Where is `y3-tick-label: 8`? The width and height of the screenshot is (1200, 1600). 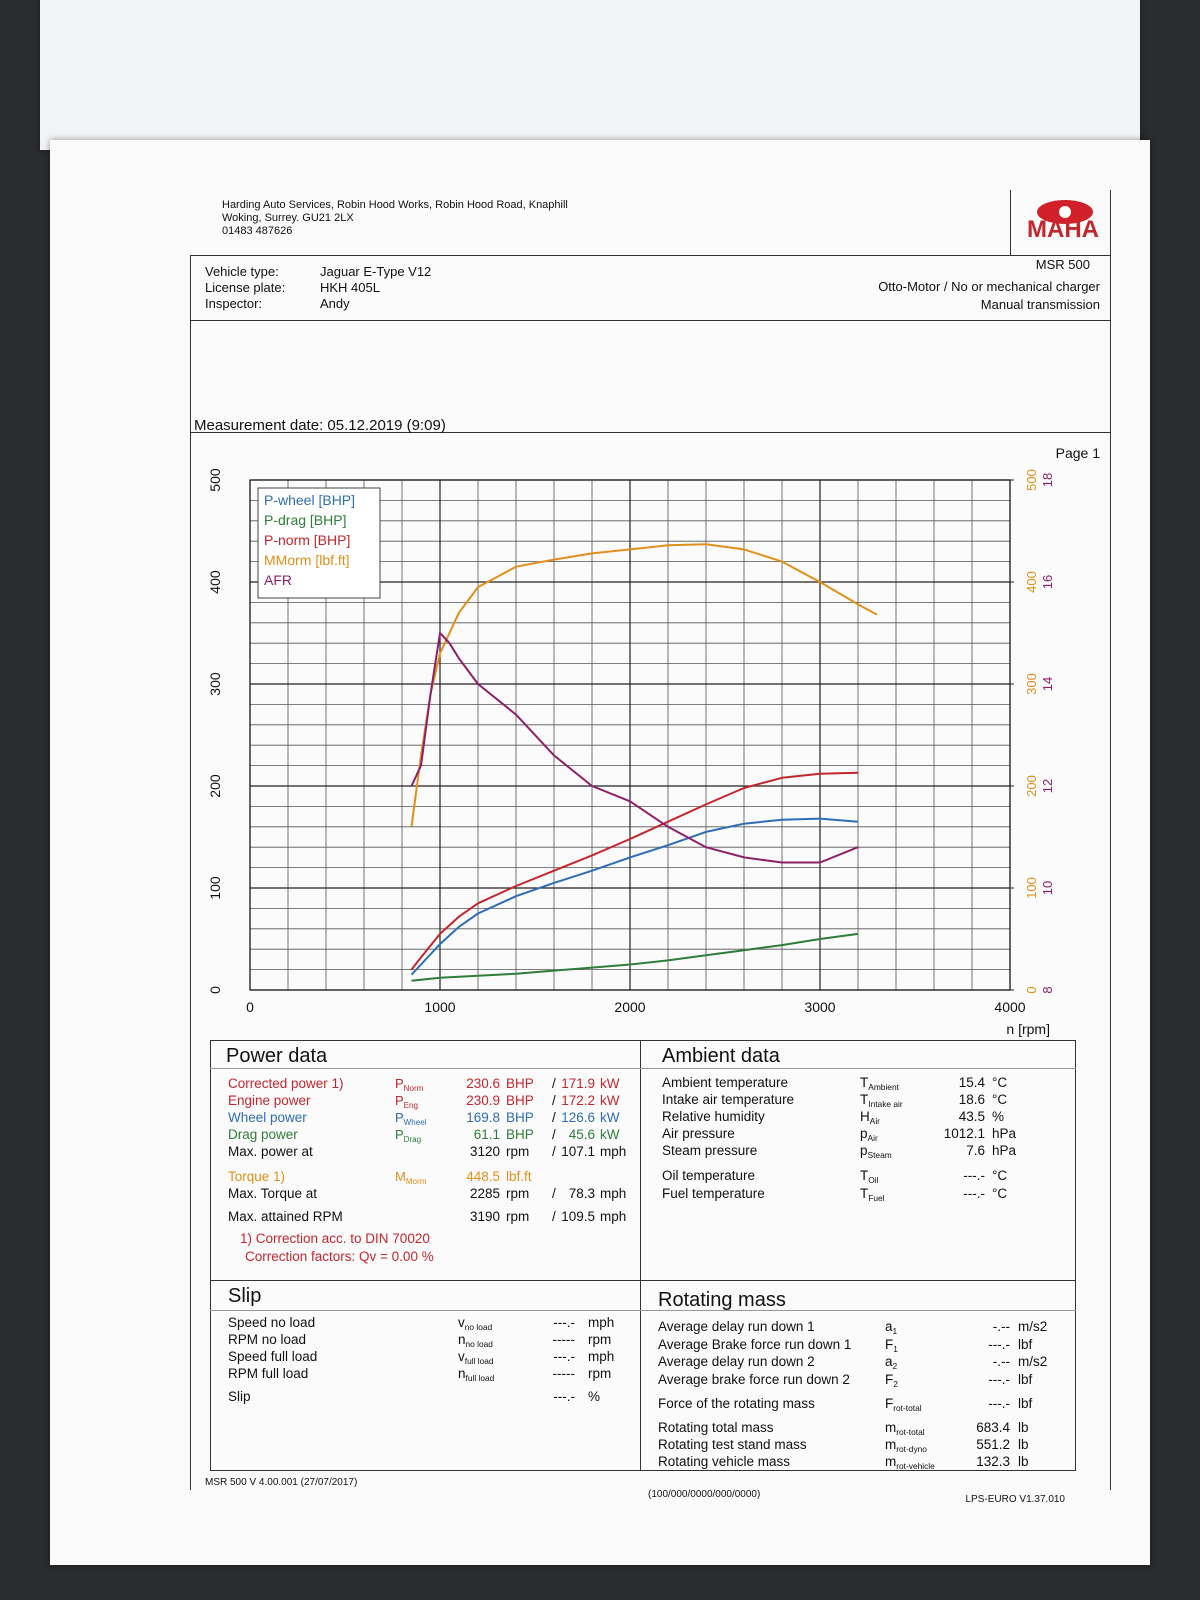
y3-tick-label: 8 is located at coordinates (1047, 989).